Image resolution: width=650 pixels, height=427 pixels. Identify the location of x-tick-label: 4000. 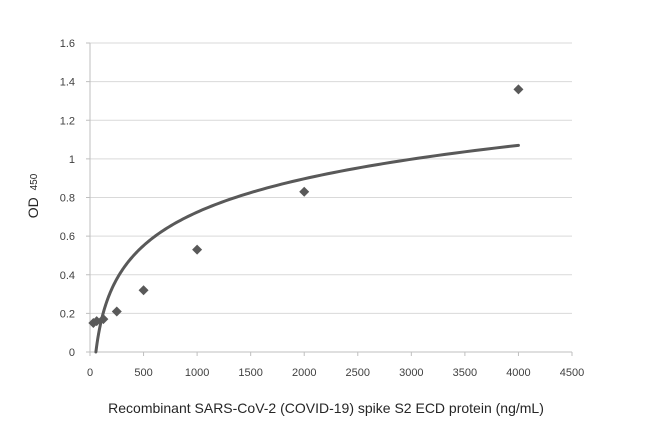
(518, 373).